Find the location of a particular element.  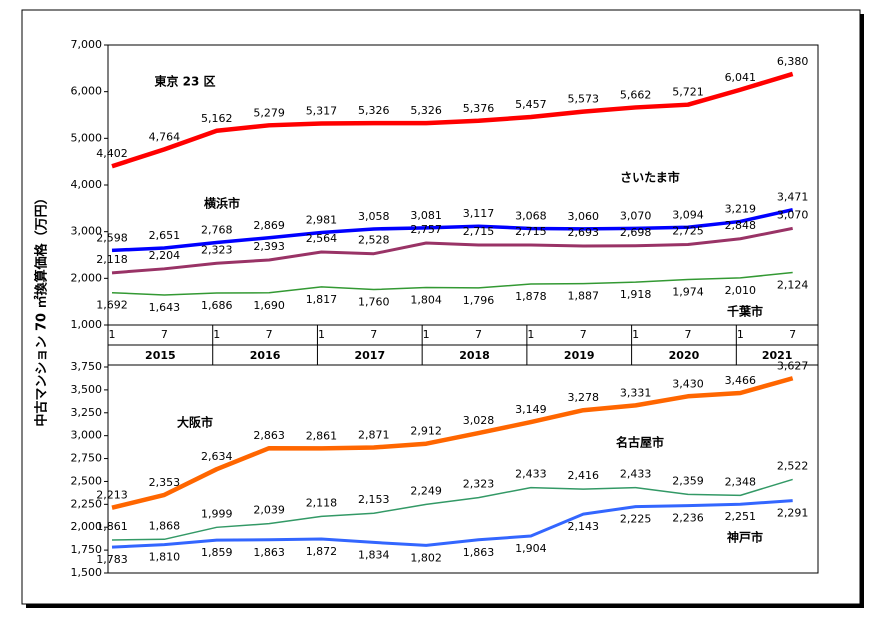

data-label: 3,149 is located at coordinates (531, 409).